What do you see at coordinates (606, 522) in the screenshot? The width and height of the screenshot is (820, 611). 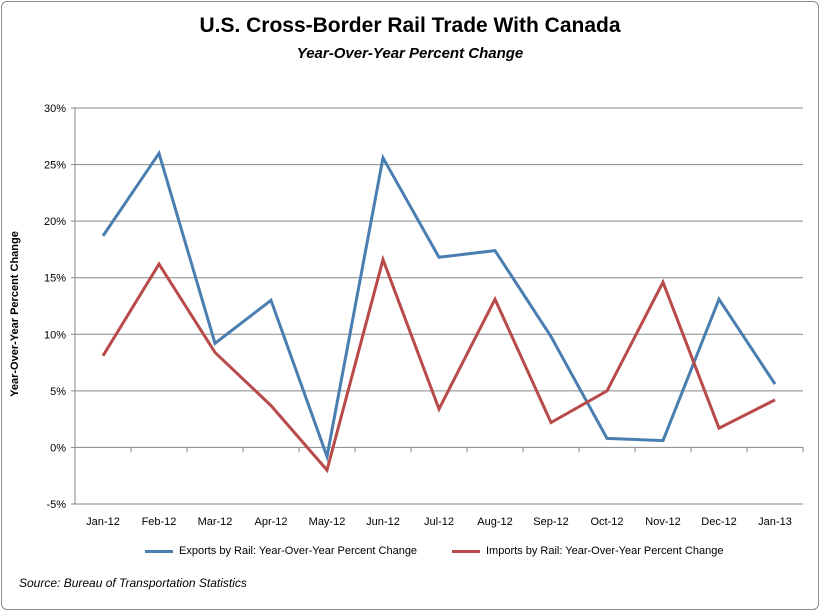 I see `x-tick-label: Oct-12` at bounding box center [606, 522].